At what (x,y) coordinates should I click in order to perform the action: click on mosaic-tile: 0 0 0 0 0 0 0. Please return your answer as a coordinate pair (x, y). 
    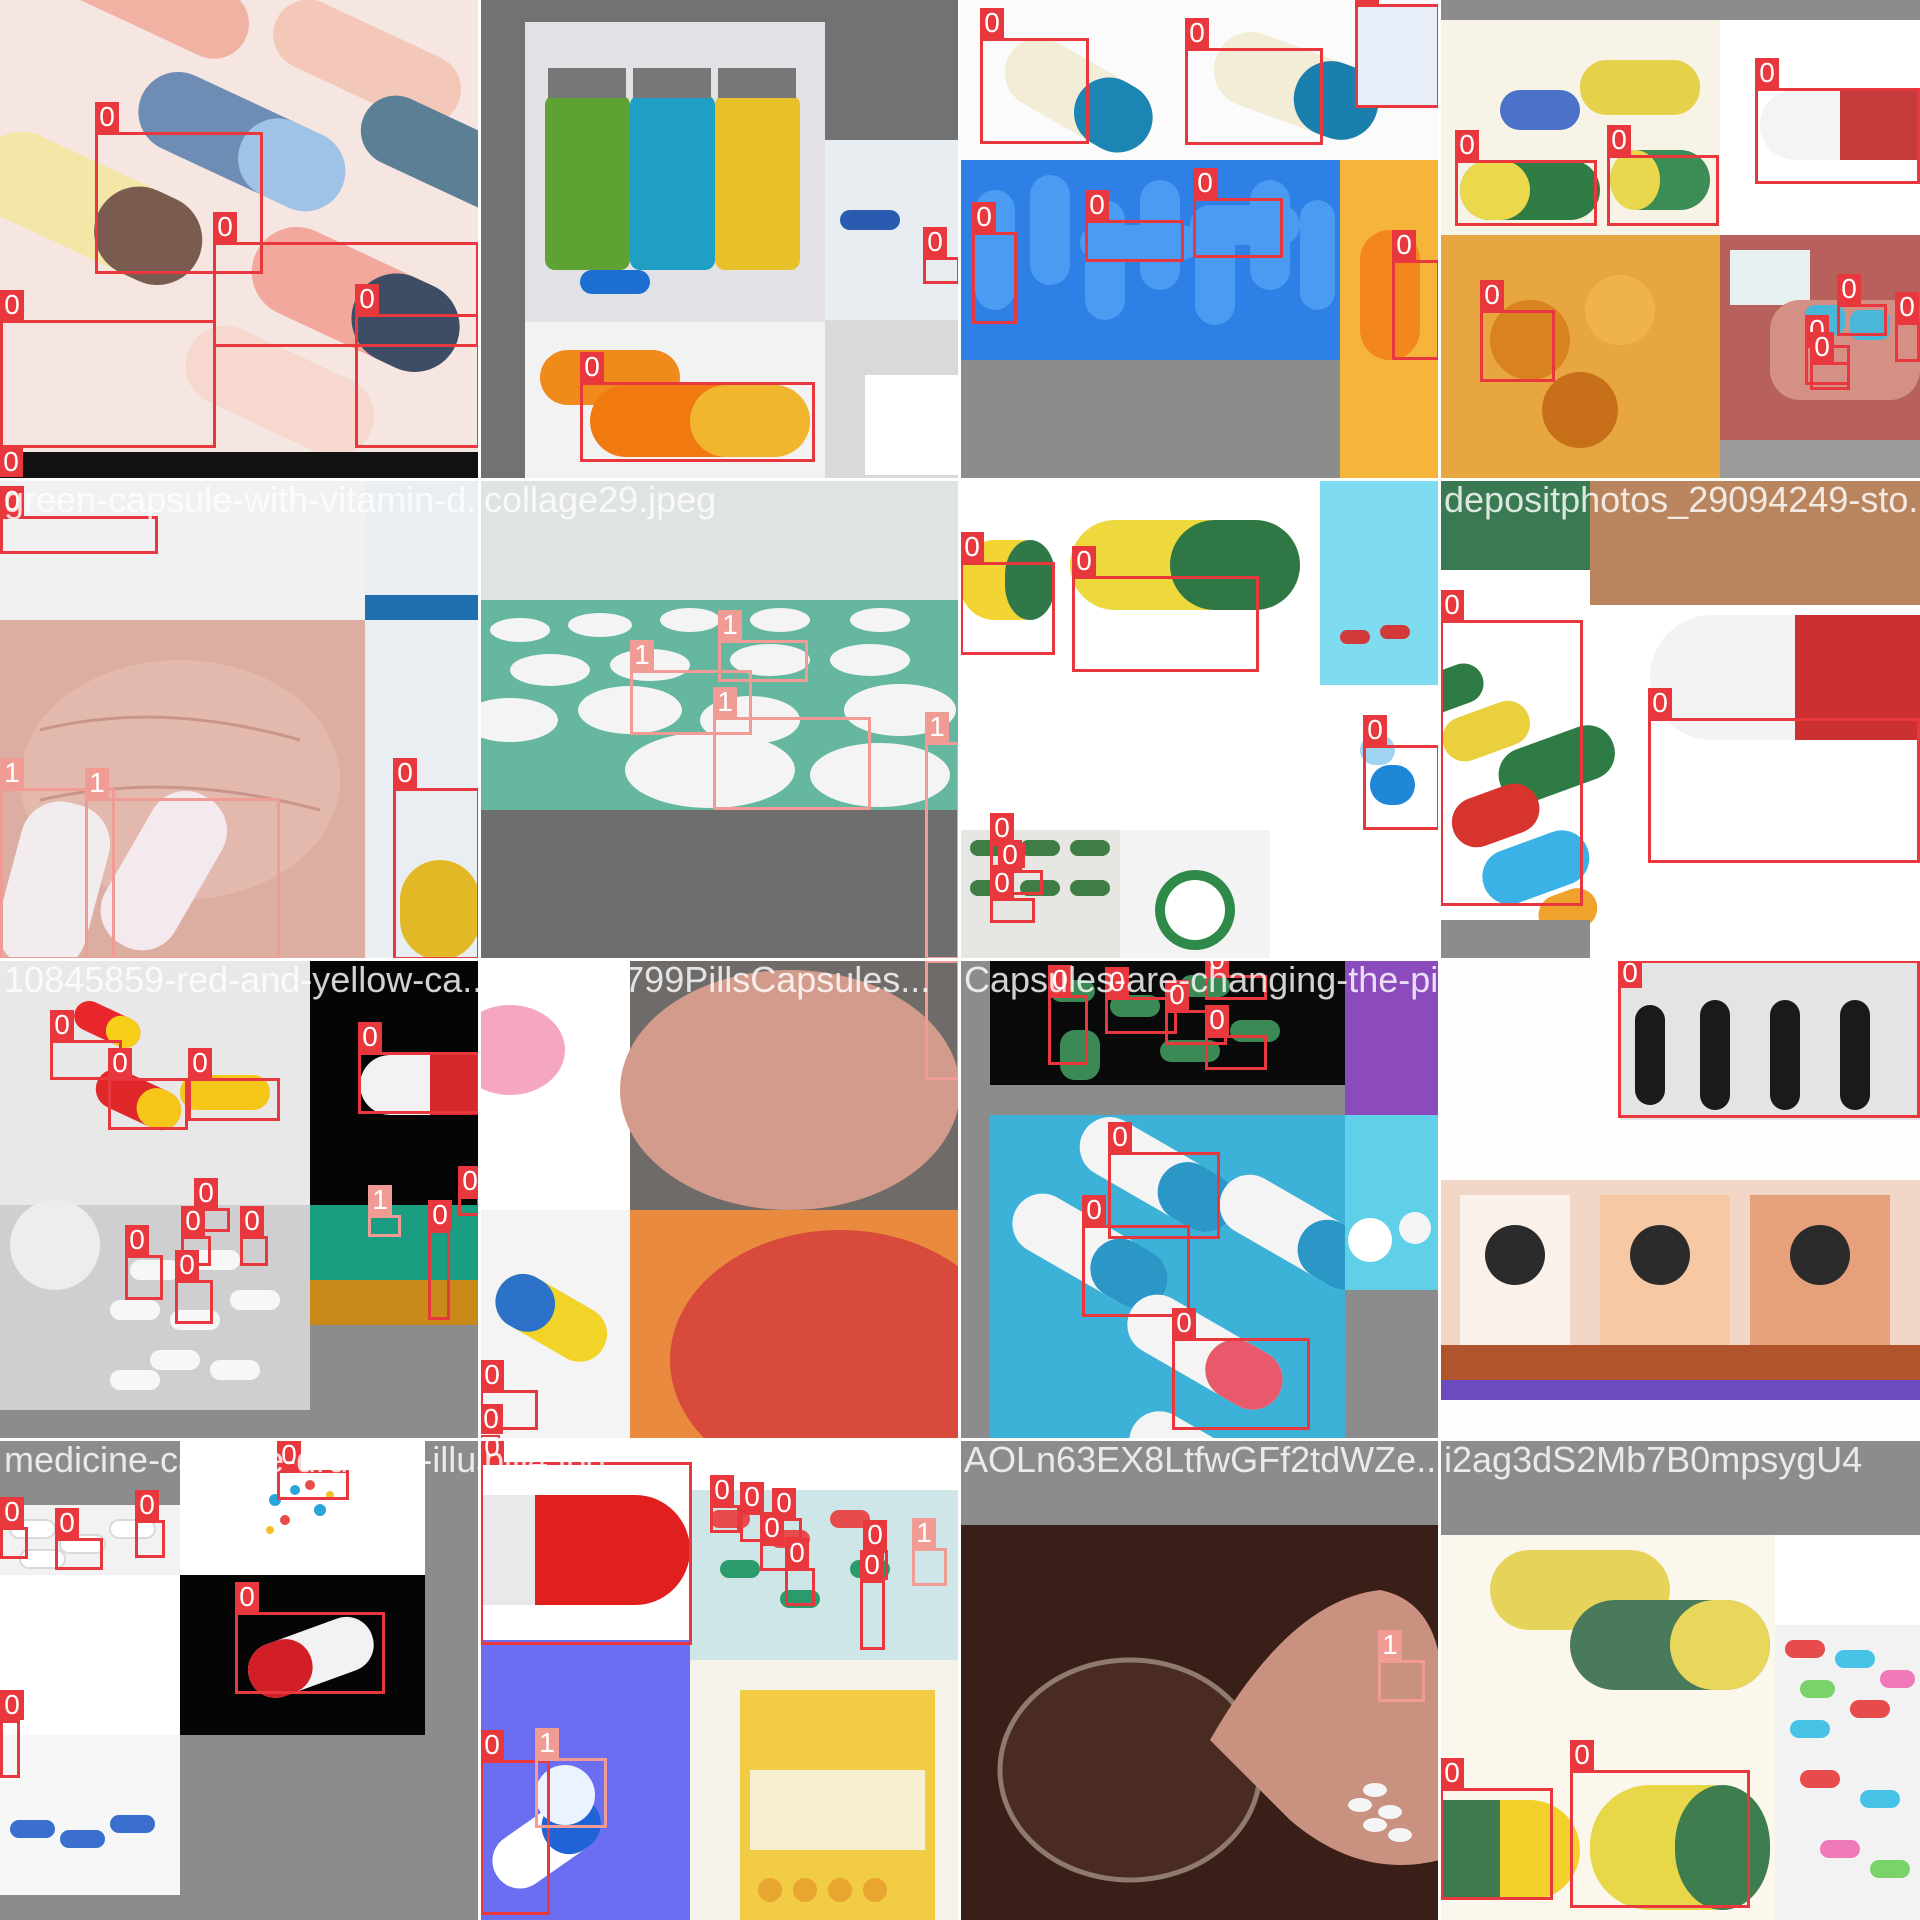
    Looking at the image, I should click on (1200, 240).